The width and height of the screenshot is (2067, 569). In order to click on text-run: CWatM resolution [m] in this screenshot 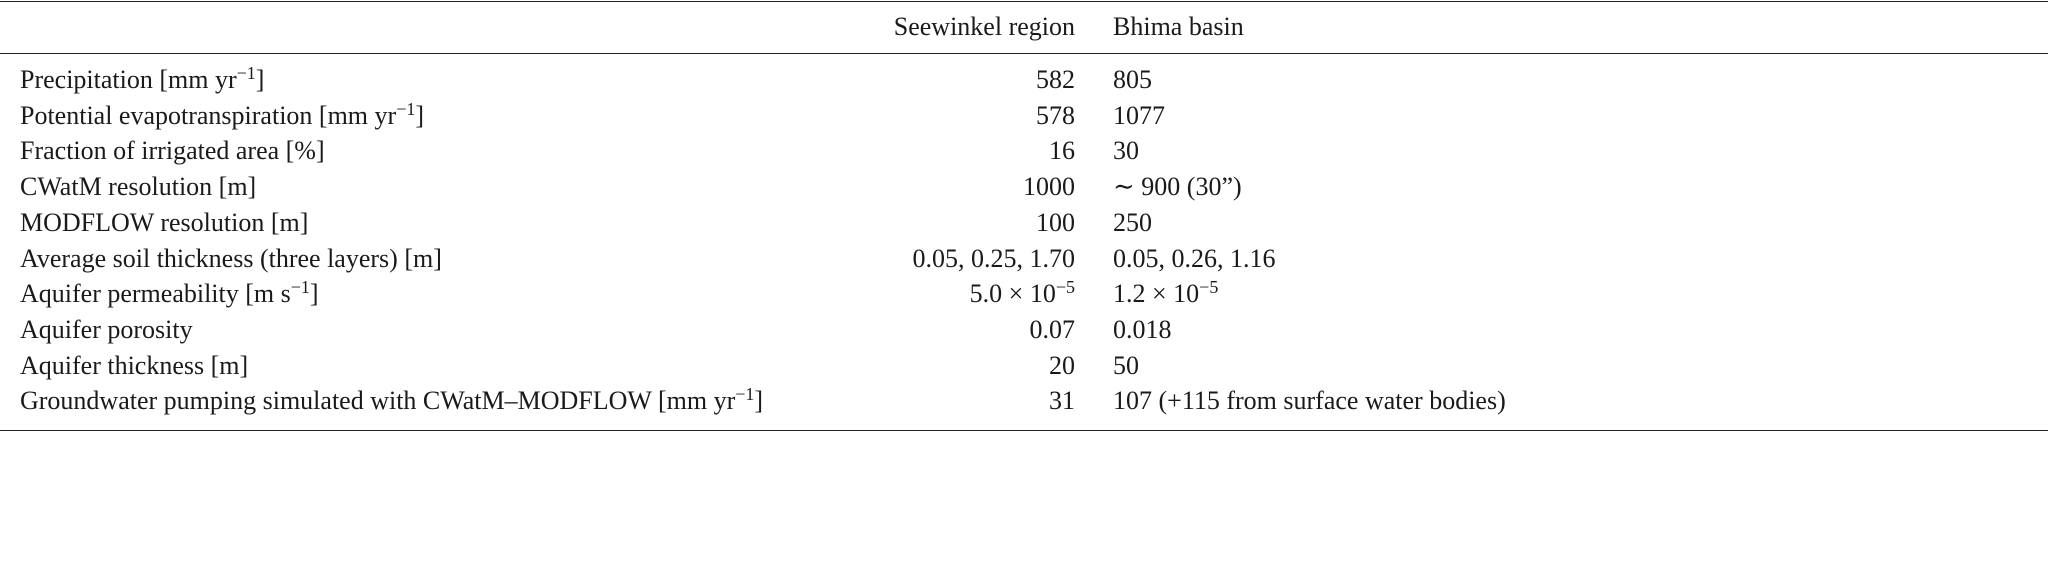, I will do `click(138, 187)`.